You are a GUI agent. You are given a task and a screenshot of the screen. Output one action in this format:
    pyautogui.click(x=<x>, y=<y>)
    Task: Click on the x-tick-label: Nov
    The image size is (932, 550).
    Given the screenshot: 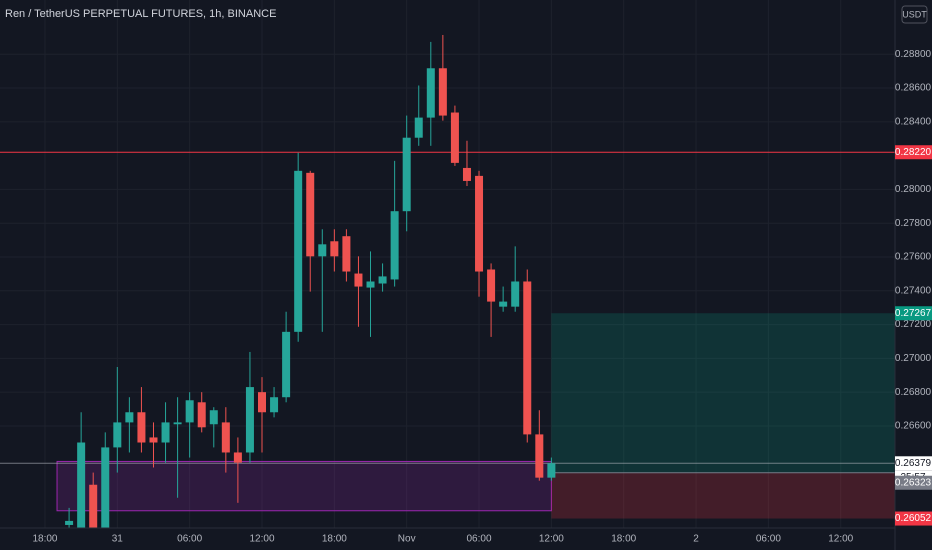 What is the action you would take?
    pyautogui.click(x=407, y=539)
    